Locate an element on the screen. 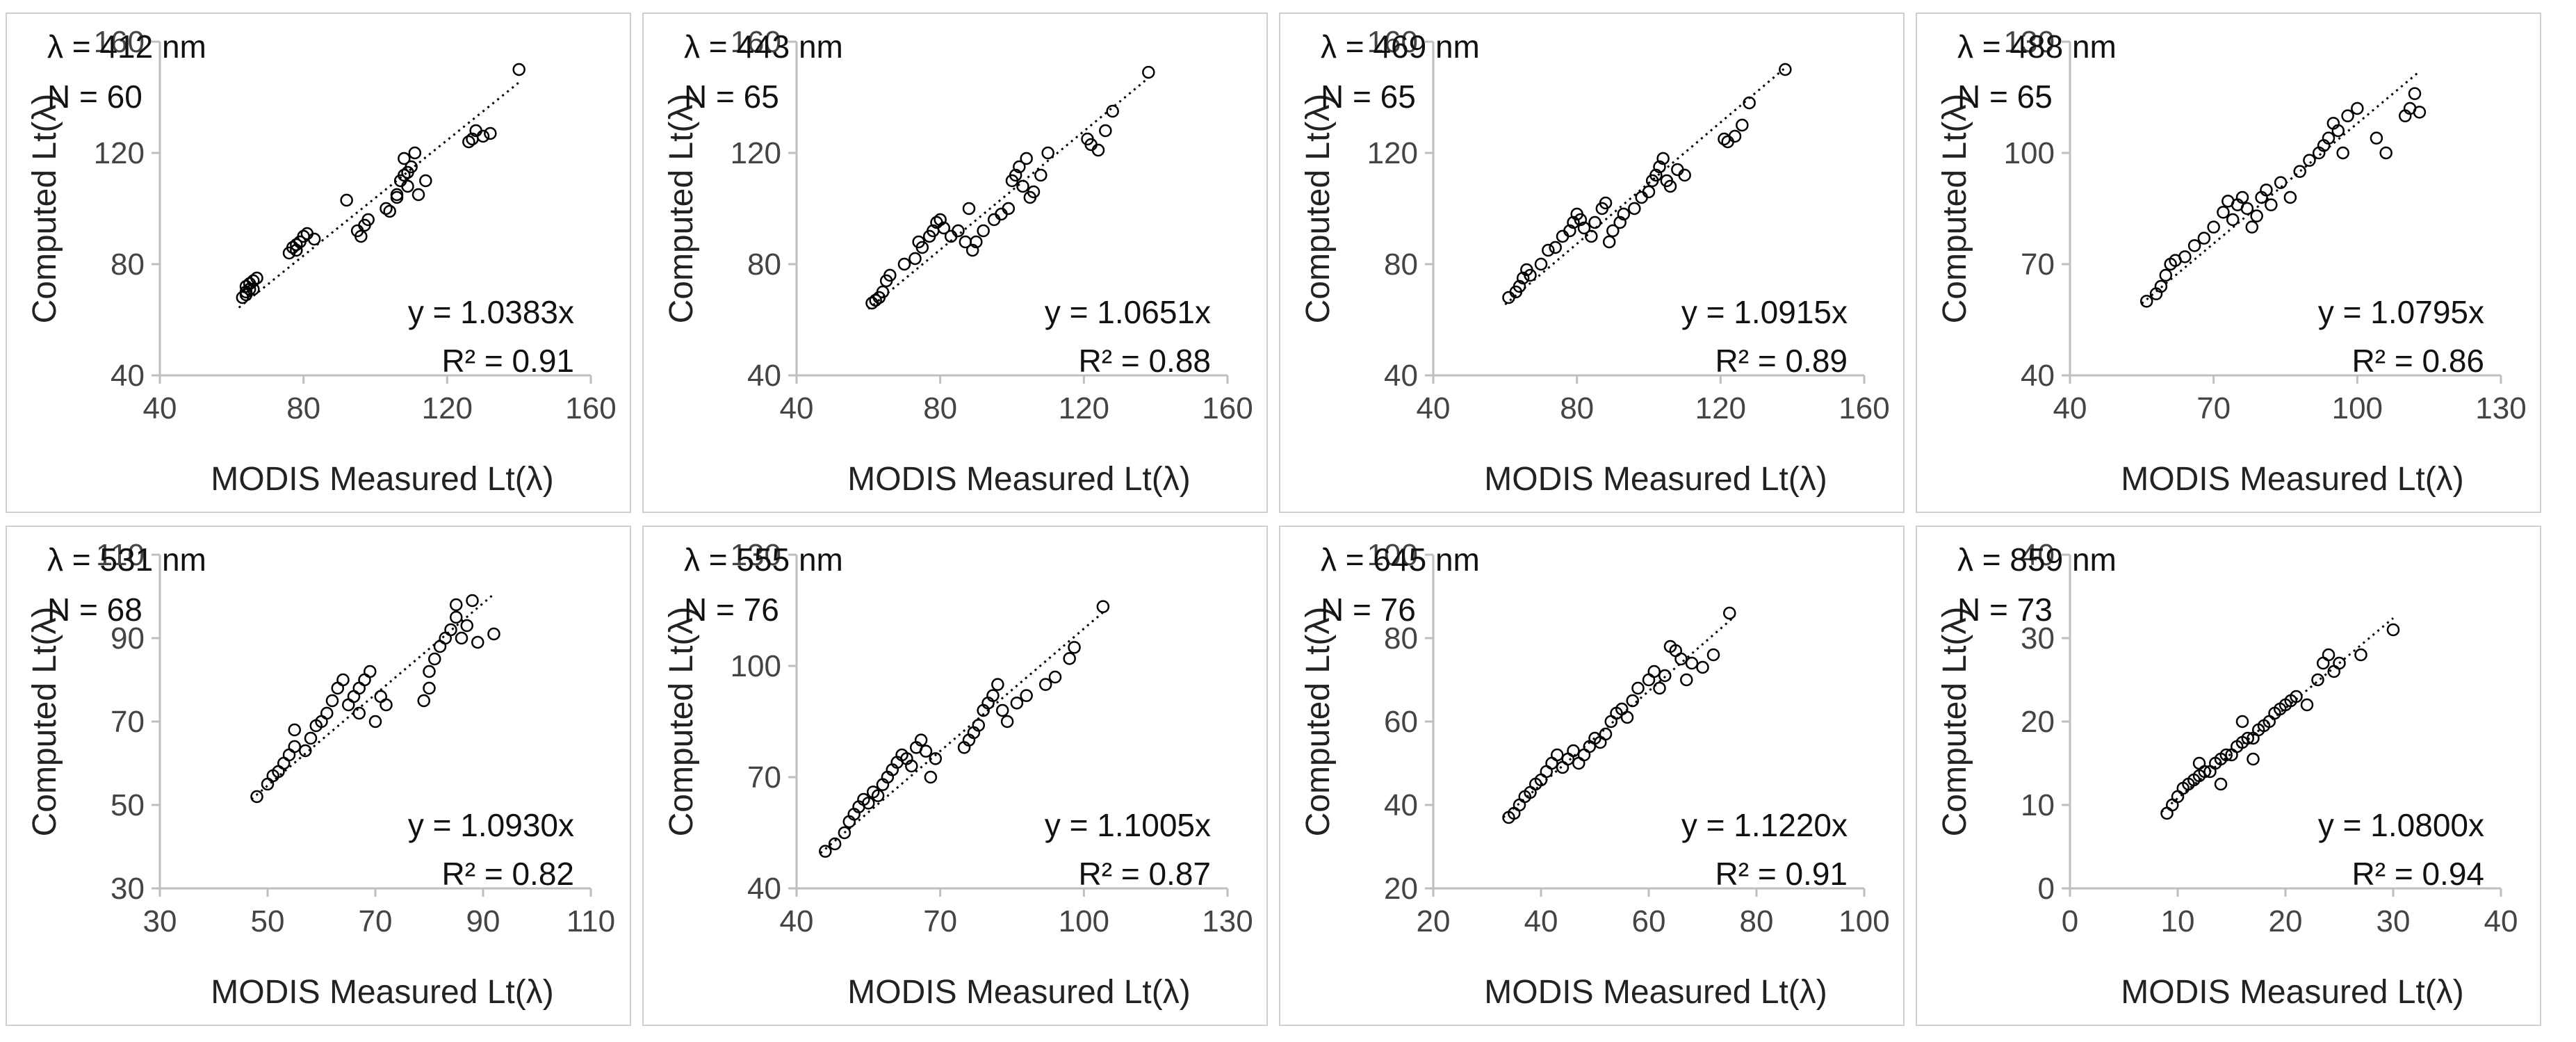 The image size is (2576, 1042). x-tick-label: 40 is located at coordinates (1541, 921).